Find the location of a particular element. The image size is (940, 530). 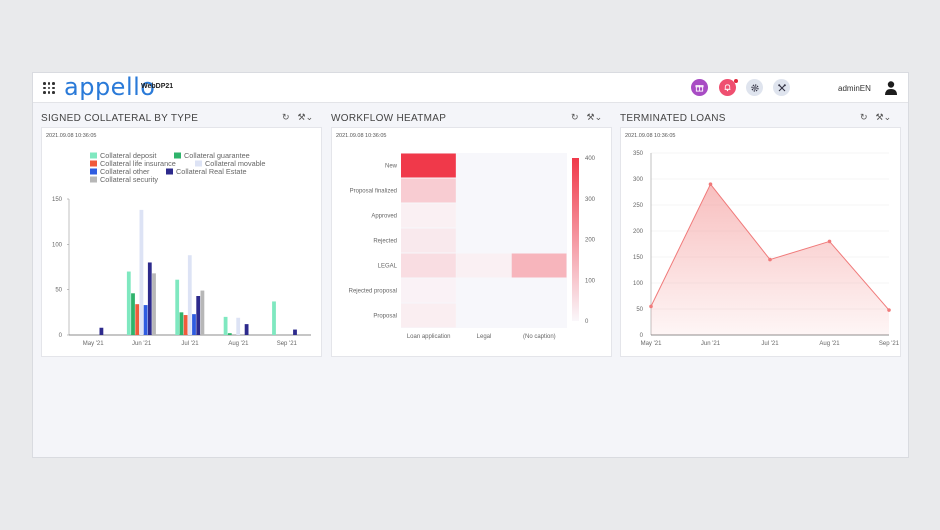

scale-tick-label: 200 is located at coordinates (590, 241).